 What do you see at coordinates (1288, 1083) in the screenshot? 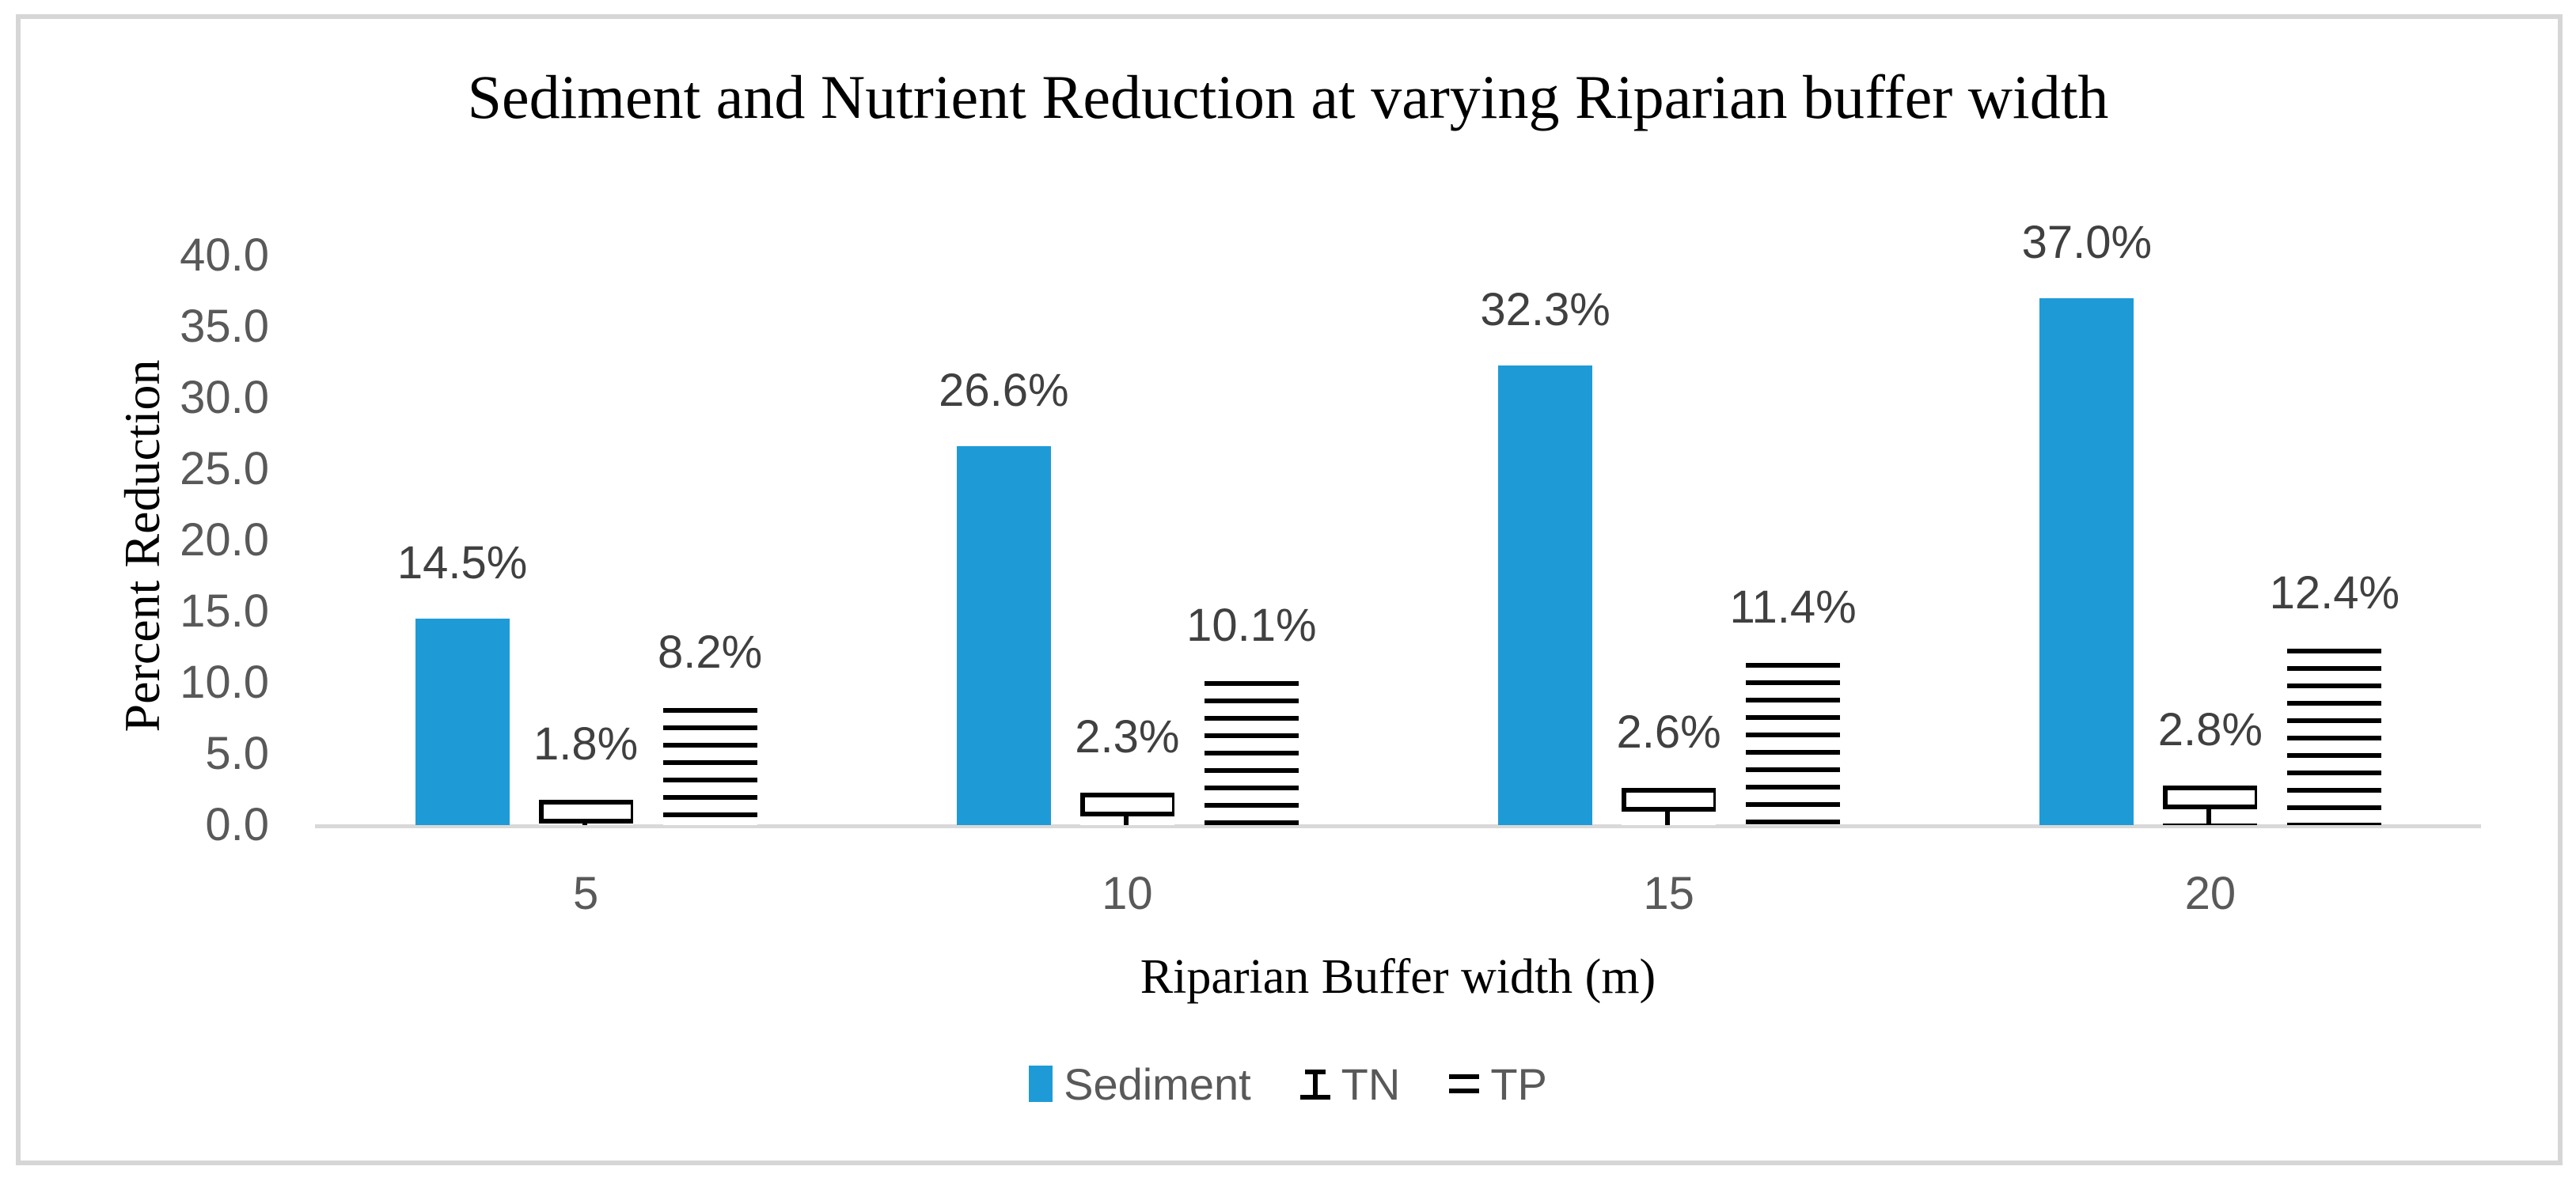
I see `legend: Sediment TN TP` at bounding box center [1288, 1083].